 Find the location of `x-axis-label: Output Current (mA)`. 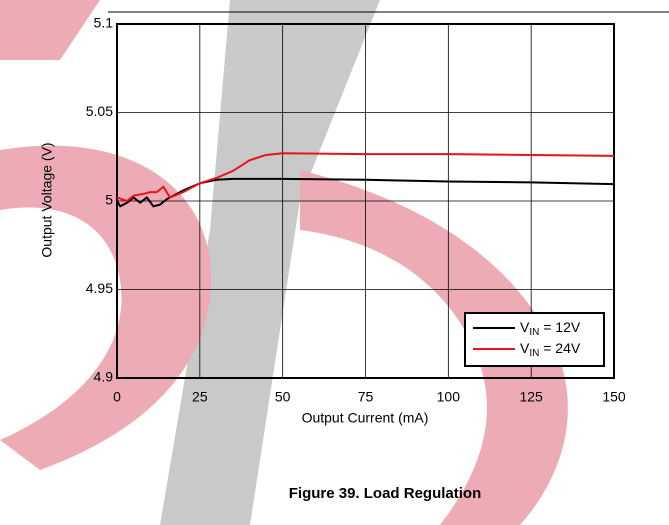

x-axis-label: Output Current (mA) is located at coordinates (365, 418).